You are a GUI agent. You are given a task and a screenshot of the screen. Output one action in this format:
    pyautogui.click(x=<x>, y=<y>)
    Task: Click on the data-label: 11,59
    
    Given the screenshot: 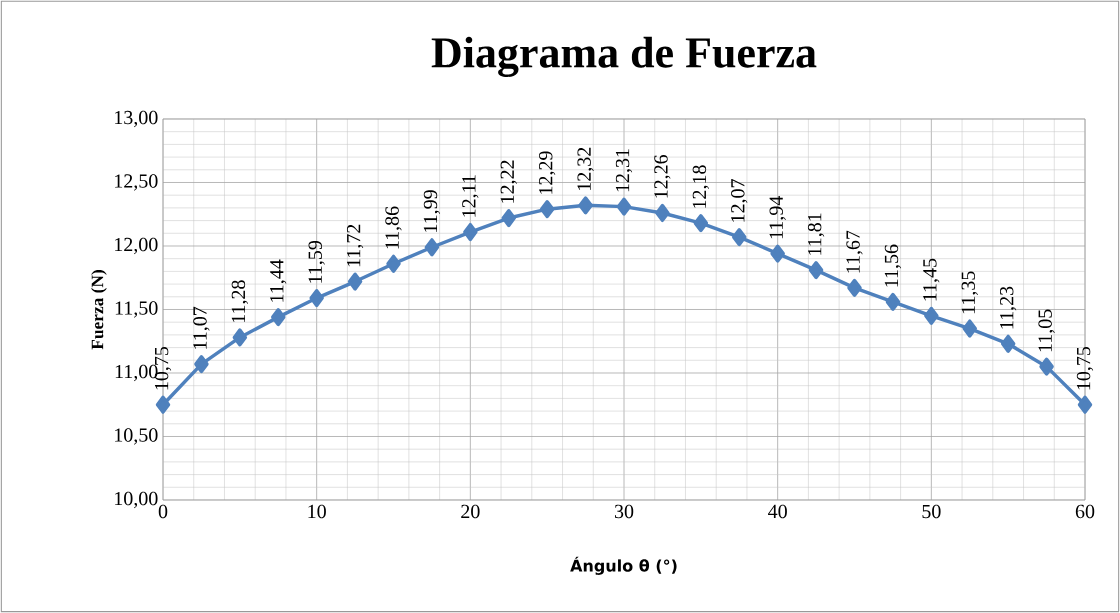 What is the action you would take?
    pyautogui.click(x=316, y=262)
    